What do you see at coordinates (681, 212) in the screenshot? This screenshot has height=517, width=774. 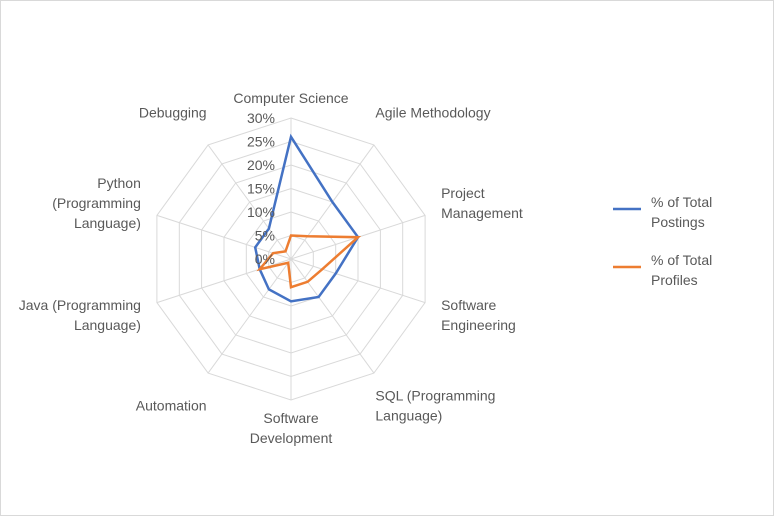 I see `legend-entry: % of Total Postings` at bounding box center [681, 212].